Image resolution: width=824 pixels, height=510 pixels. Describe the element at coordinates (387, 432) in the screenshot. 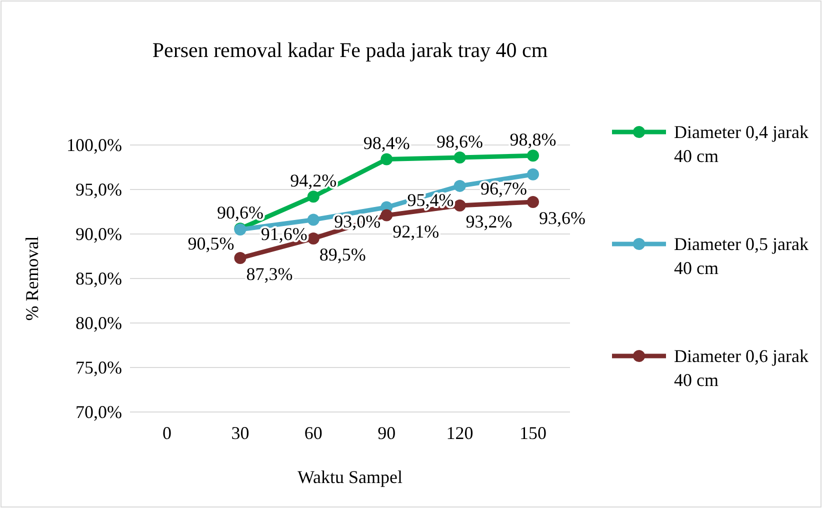

I see `x-tick-label: 90` at that location.